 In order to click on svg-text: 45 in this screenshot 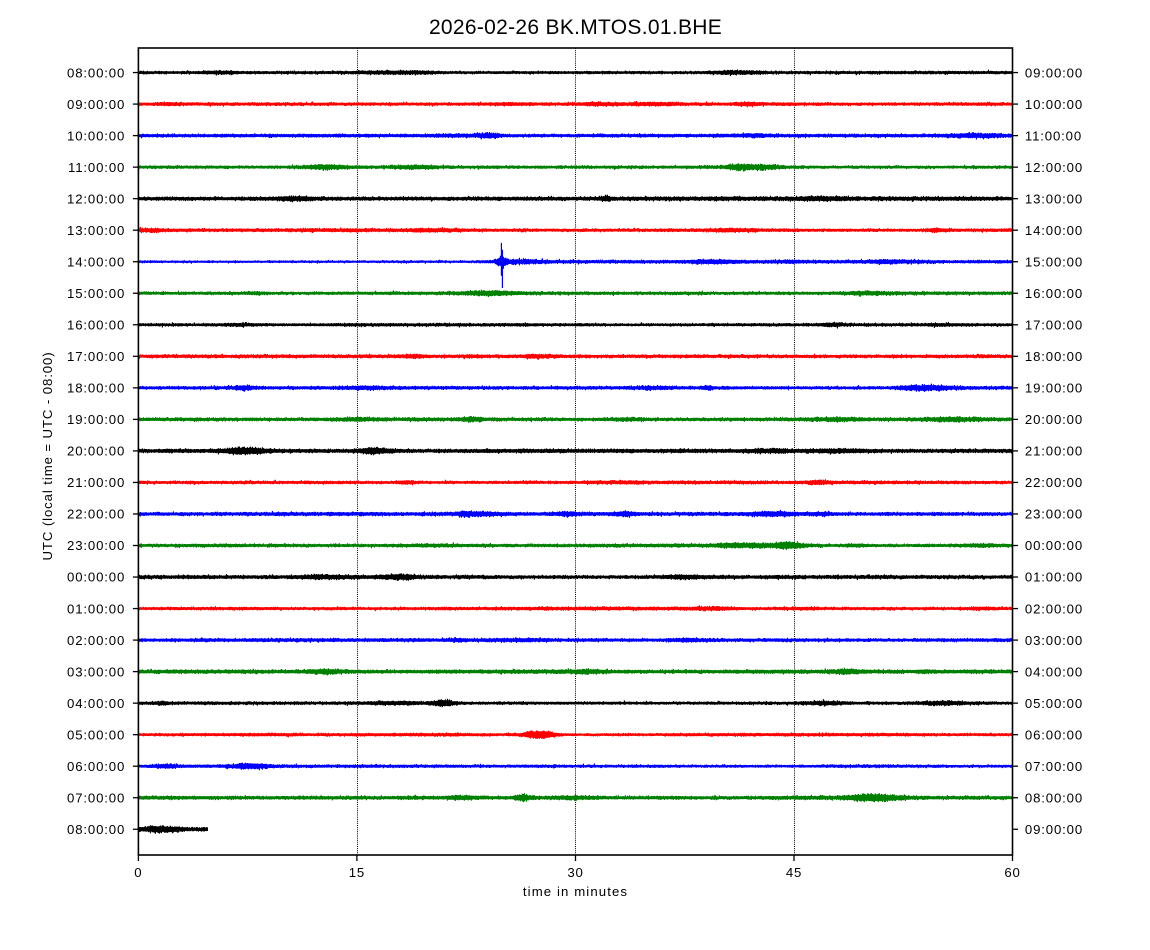, I will do `click(794, 872)`.